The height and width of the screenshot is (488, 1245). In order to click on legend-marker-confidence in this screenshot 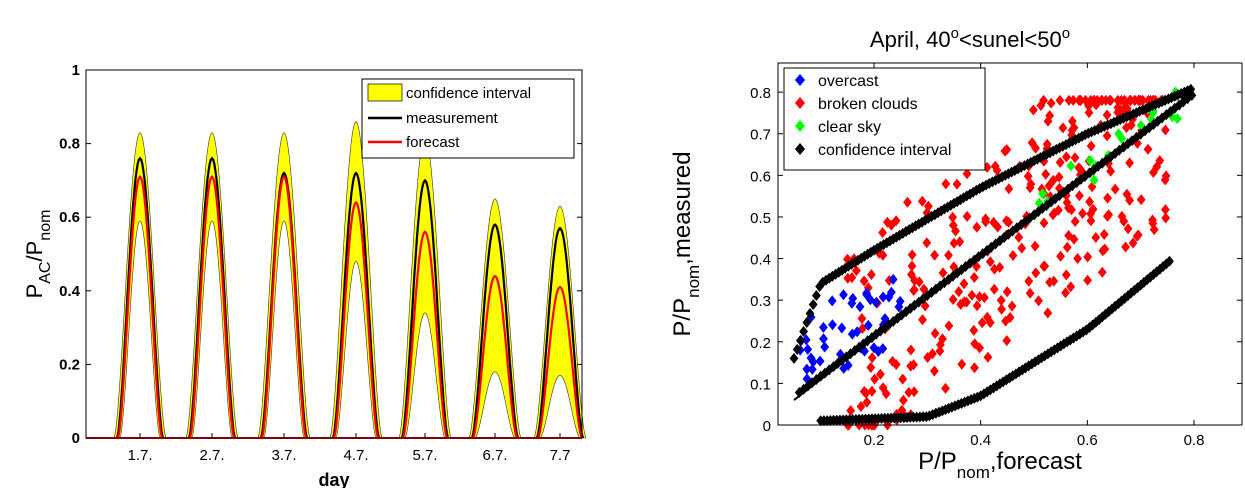, I will do `click(800, 149)`.